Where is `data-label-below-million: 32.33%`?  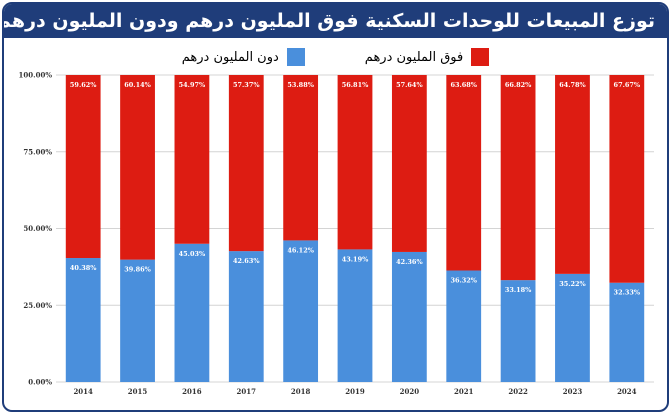 data-label-below-million: 32.33% is located at coordinates (627, 293).